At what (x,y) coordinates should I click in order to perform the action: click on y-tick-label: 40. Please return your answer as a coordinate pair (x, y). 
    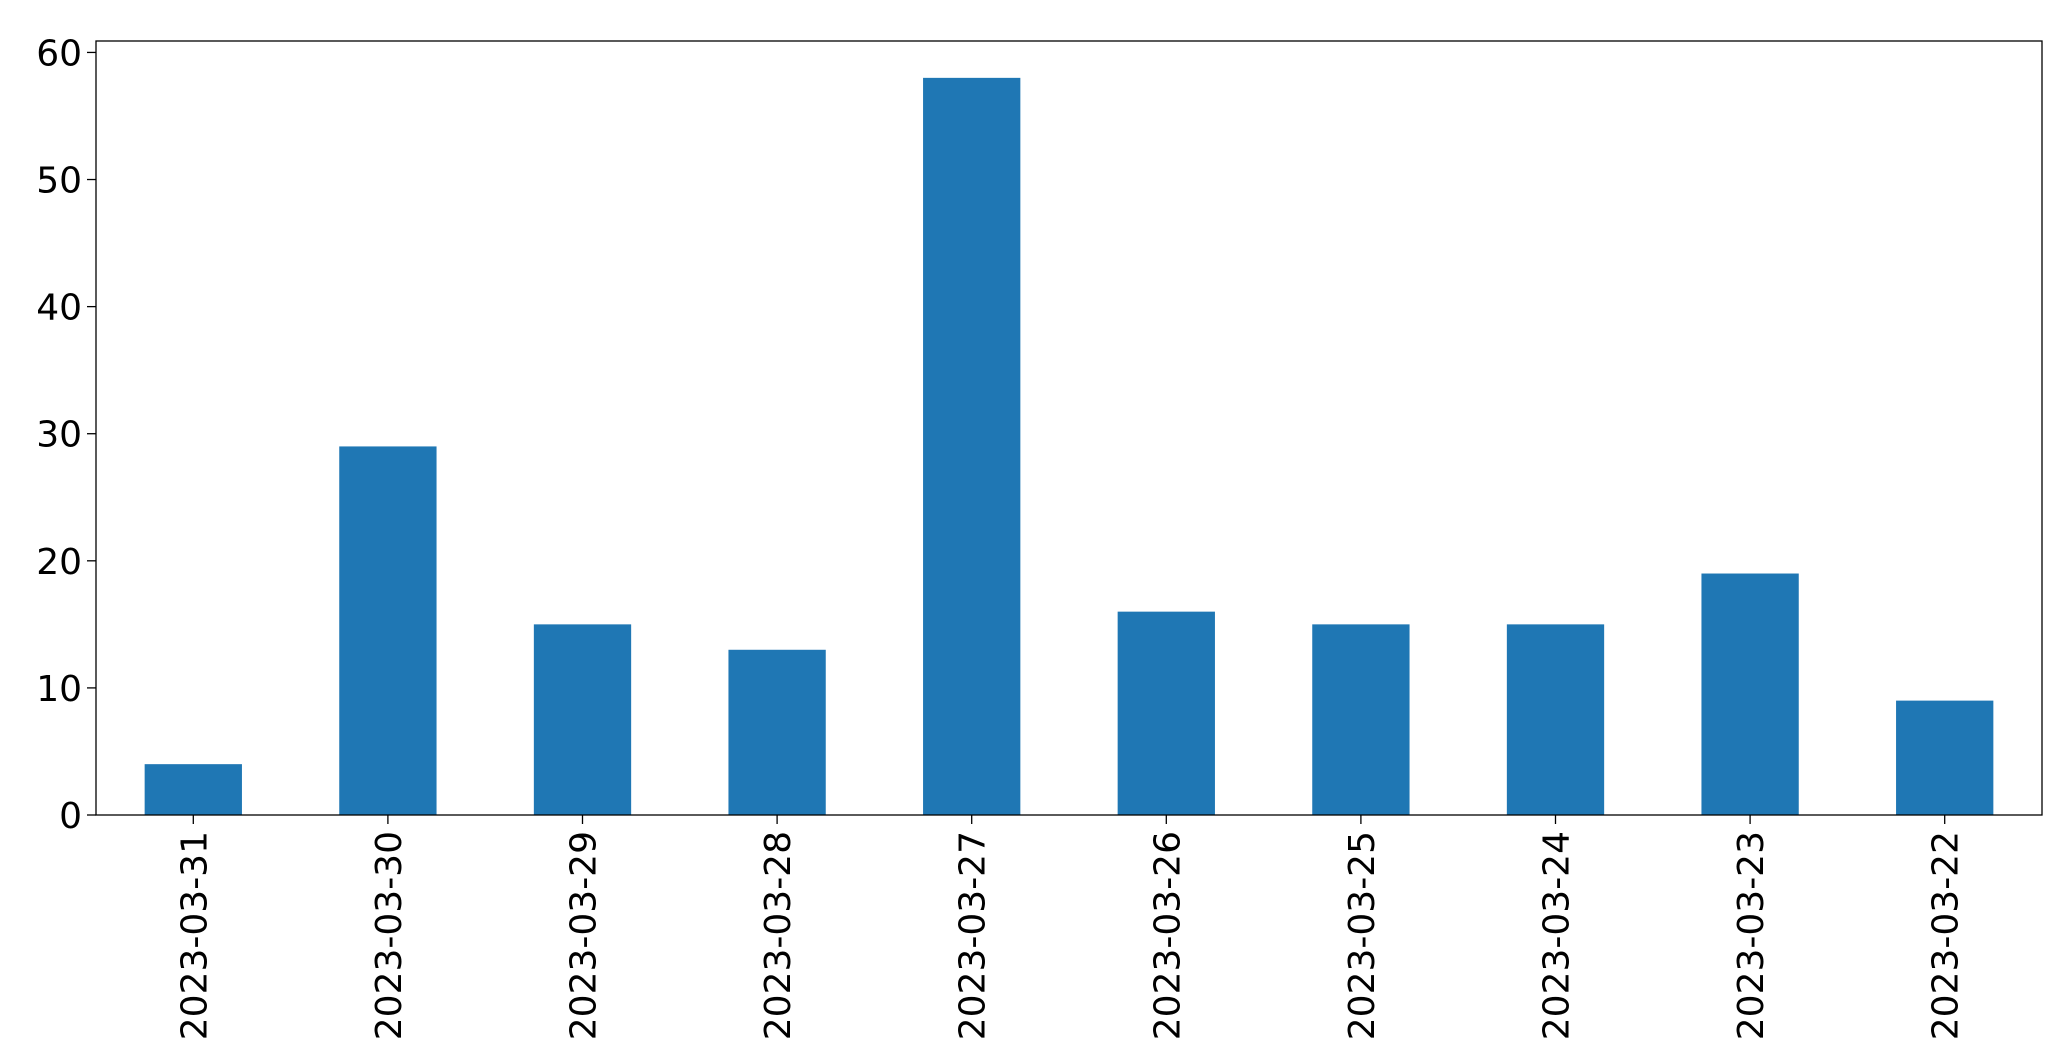
    Looking at the image, I should click on (59, 308).